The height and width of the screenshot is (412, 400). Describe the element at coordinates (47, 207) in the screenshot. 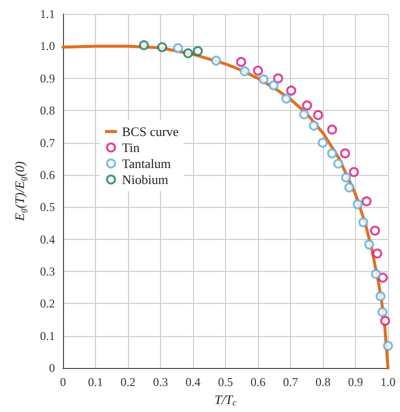

I see `y-tick-label: 0.5` at that location.